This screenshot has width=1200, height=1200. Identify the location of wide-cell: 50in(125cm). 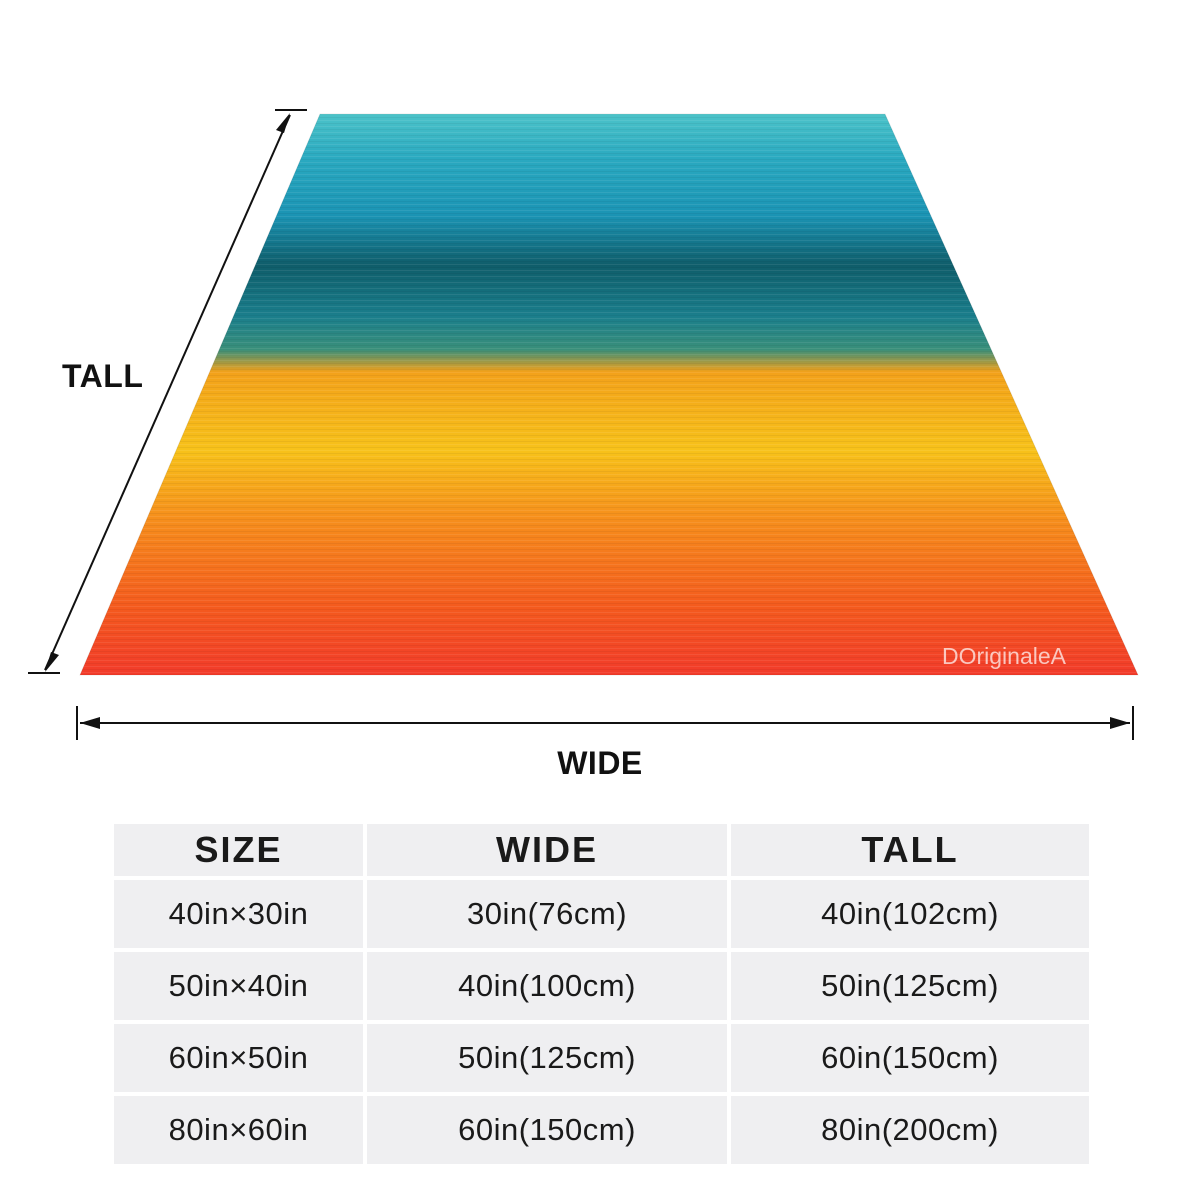
(547, 1058).